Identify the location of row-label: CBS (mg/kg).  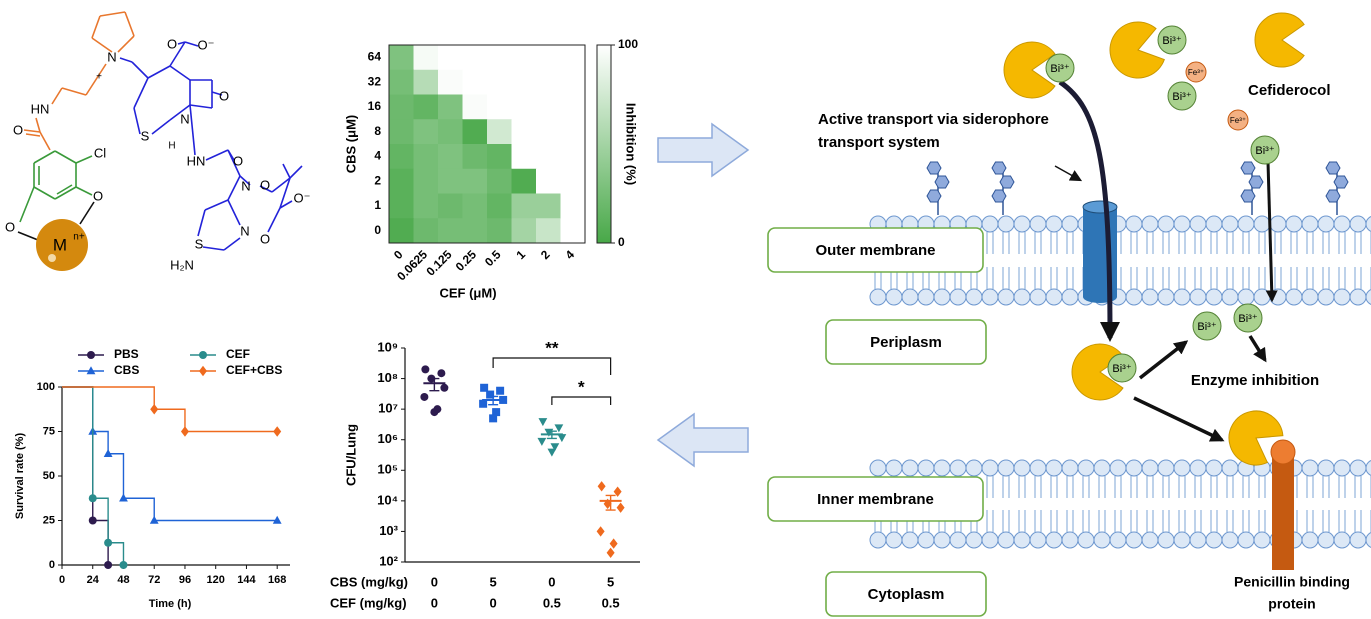
(369, 581).